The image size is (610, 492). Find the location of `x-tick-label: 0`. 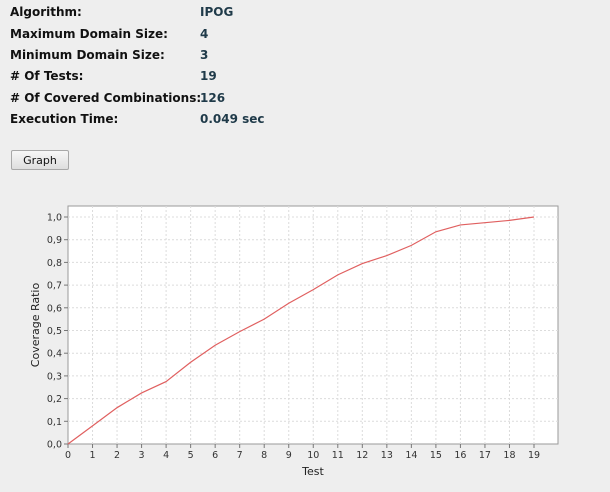

x-tick-label: 0 is located at coordinates (68, 455).